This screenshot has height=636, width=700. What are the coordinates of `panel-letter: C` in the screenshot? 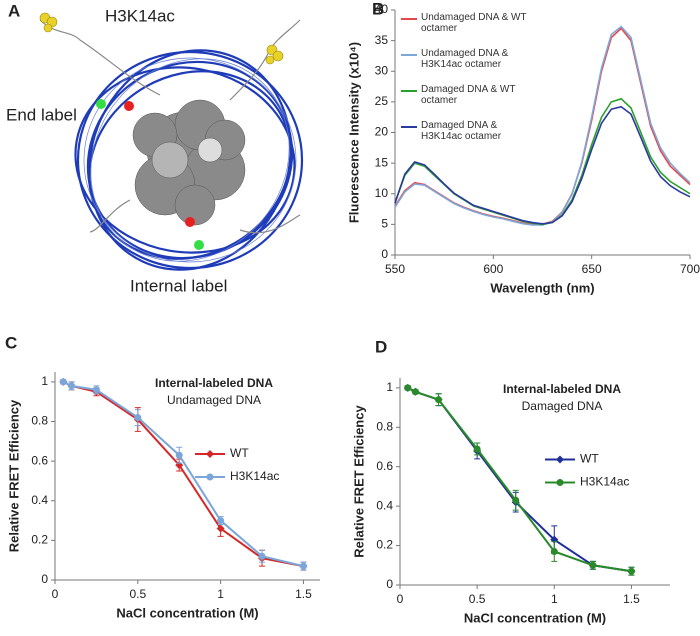 It's located at (11, 342).